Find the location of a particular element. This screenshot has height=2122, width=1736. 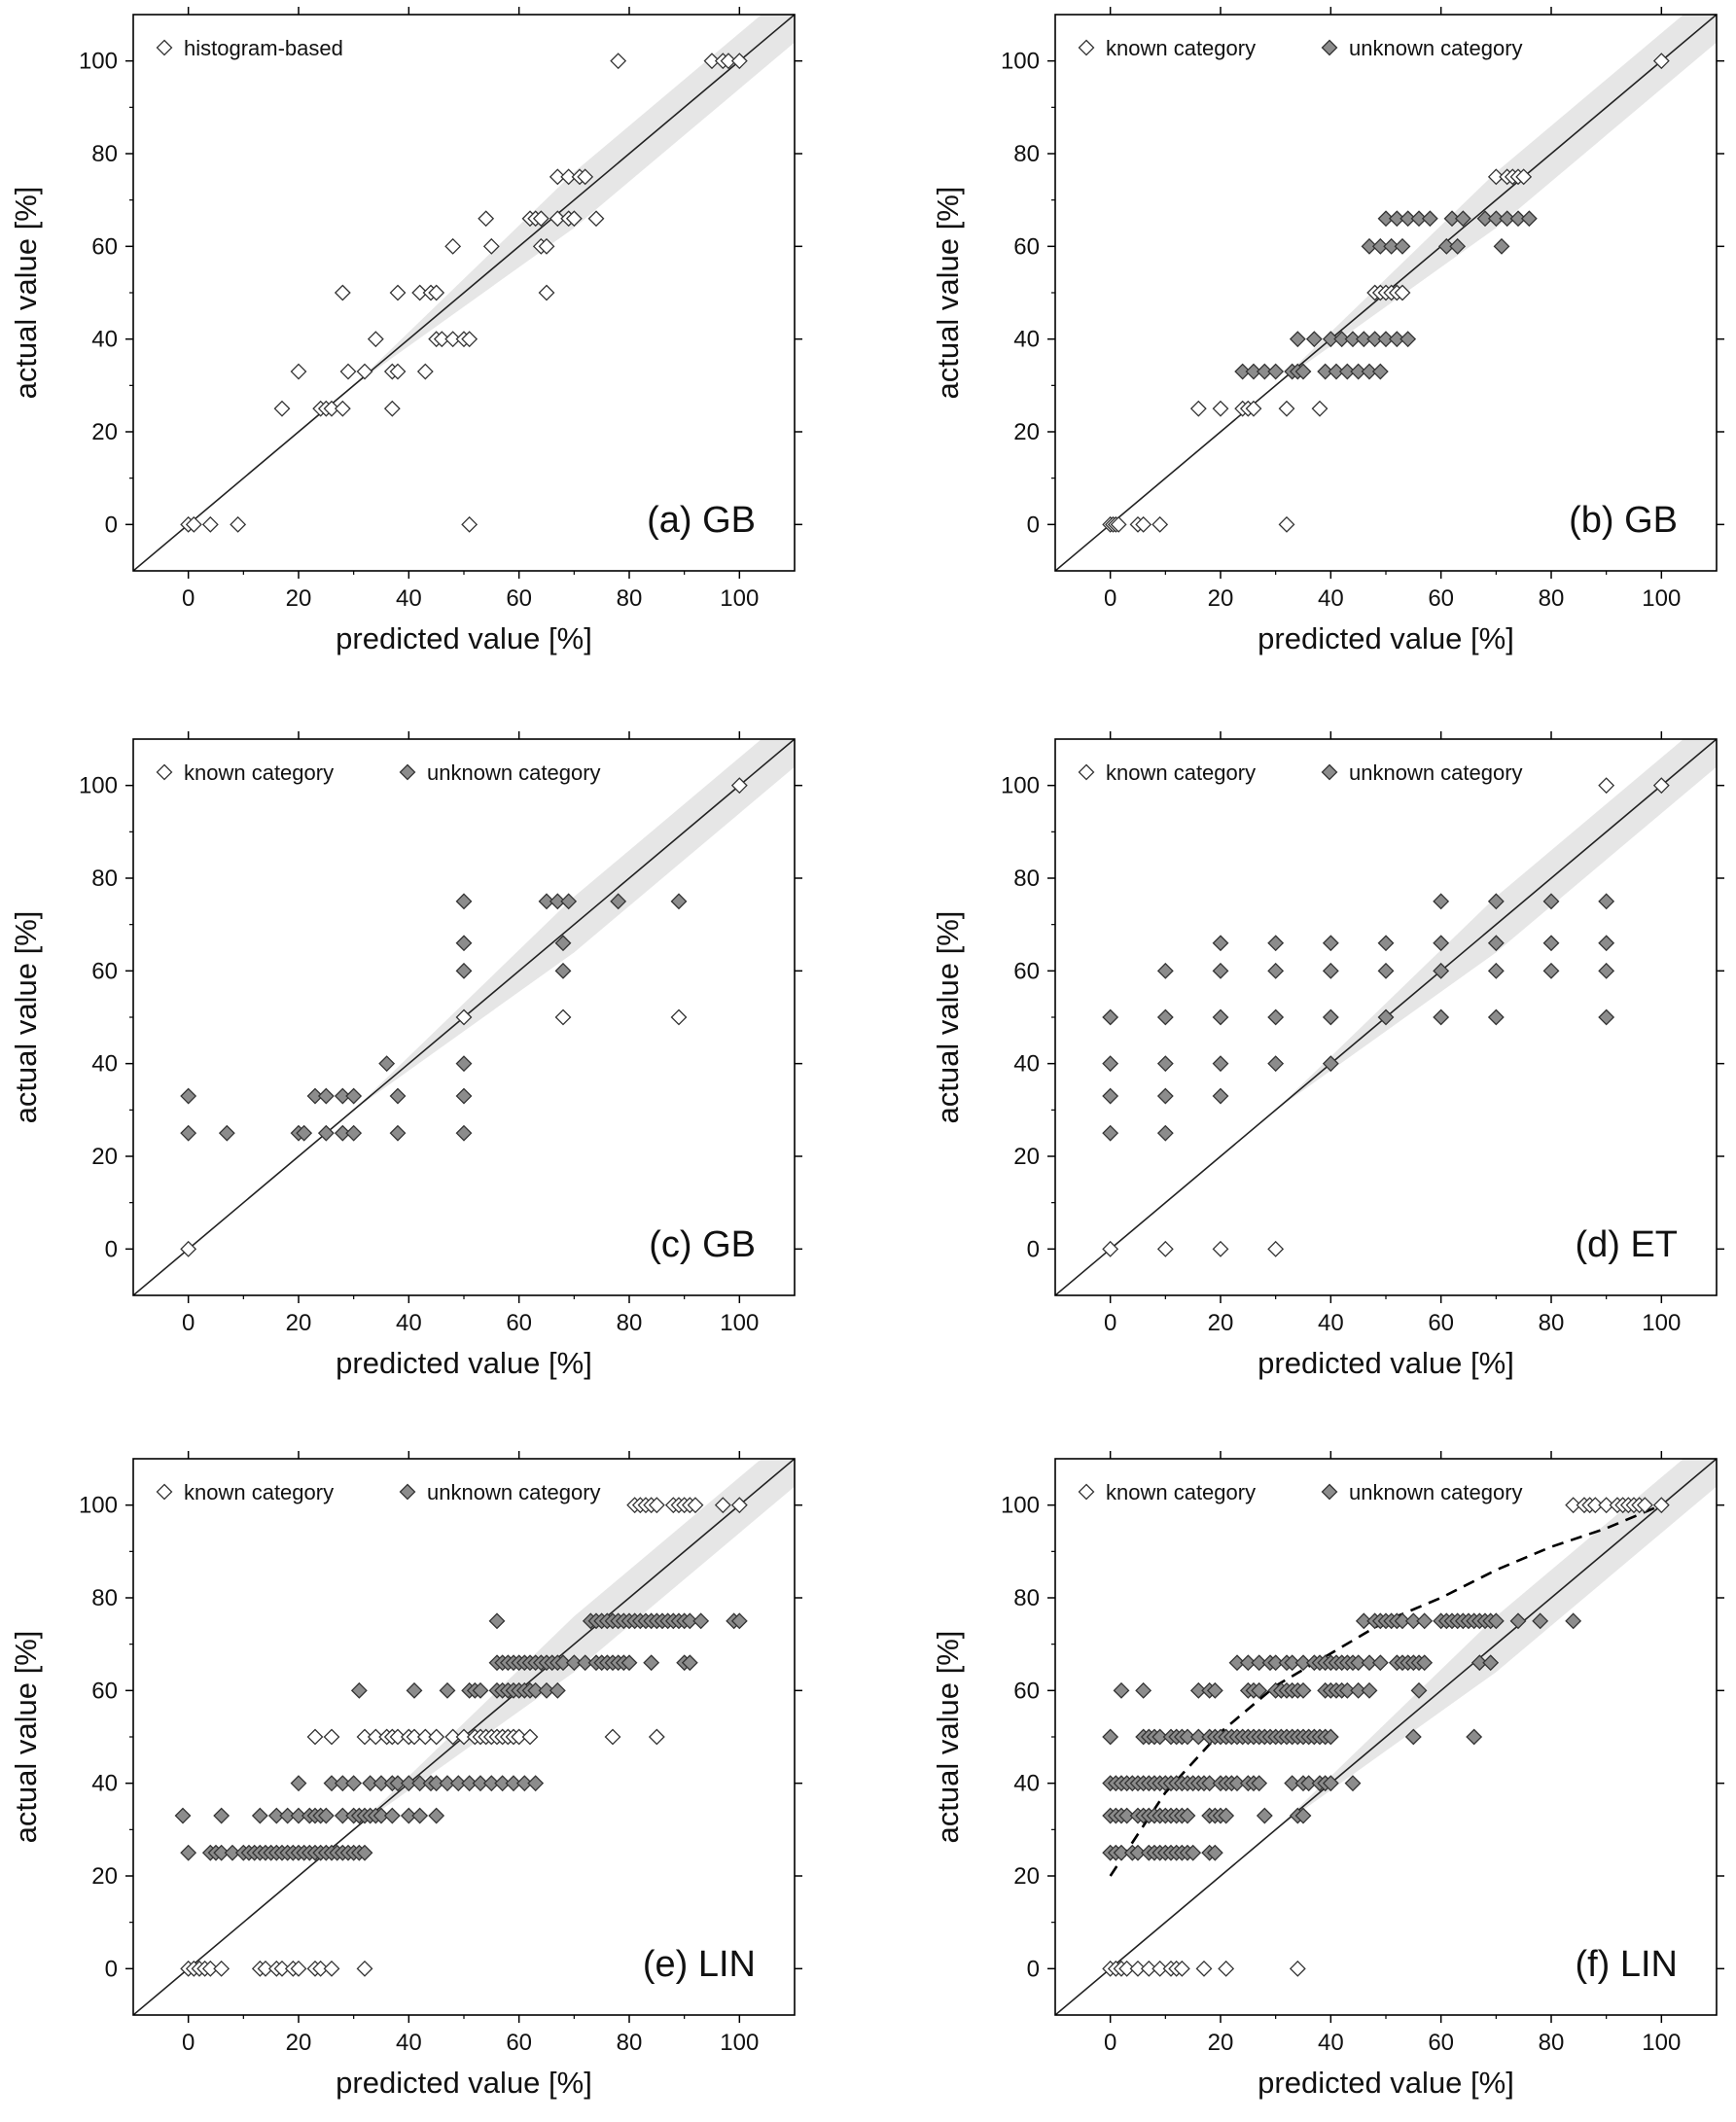

y-tick-label: 40 is located at coordinates (1026, 1065).